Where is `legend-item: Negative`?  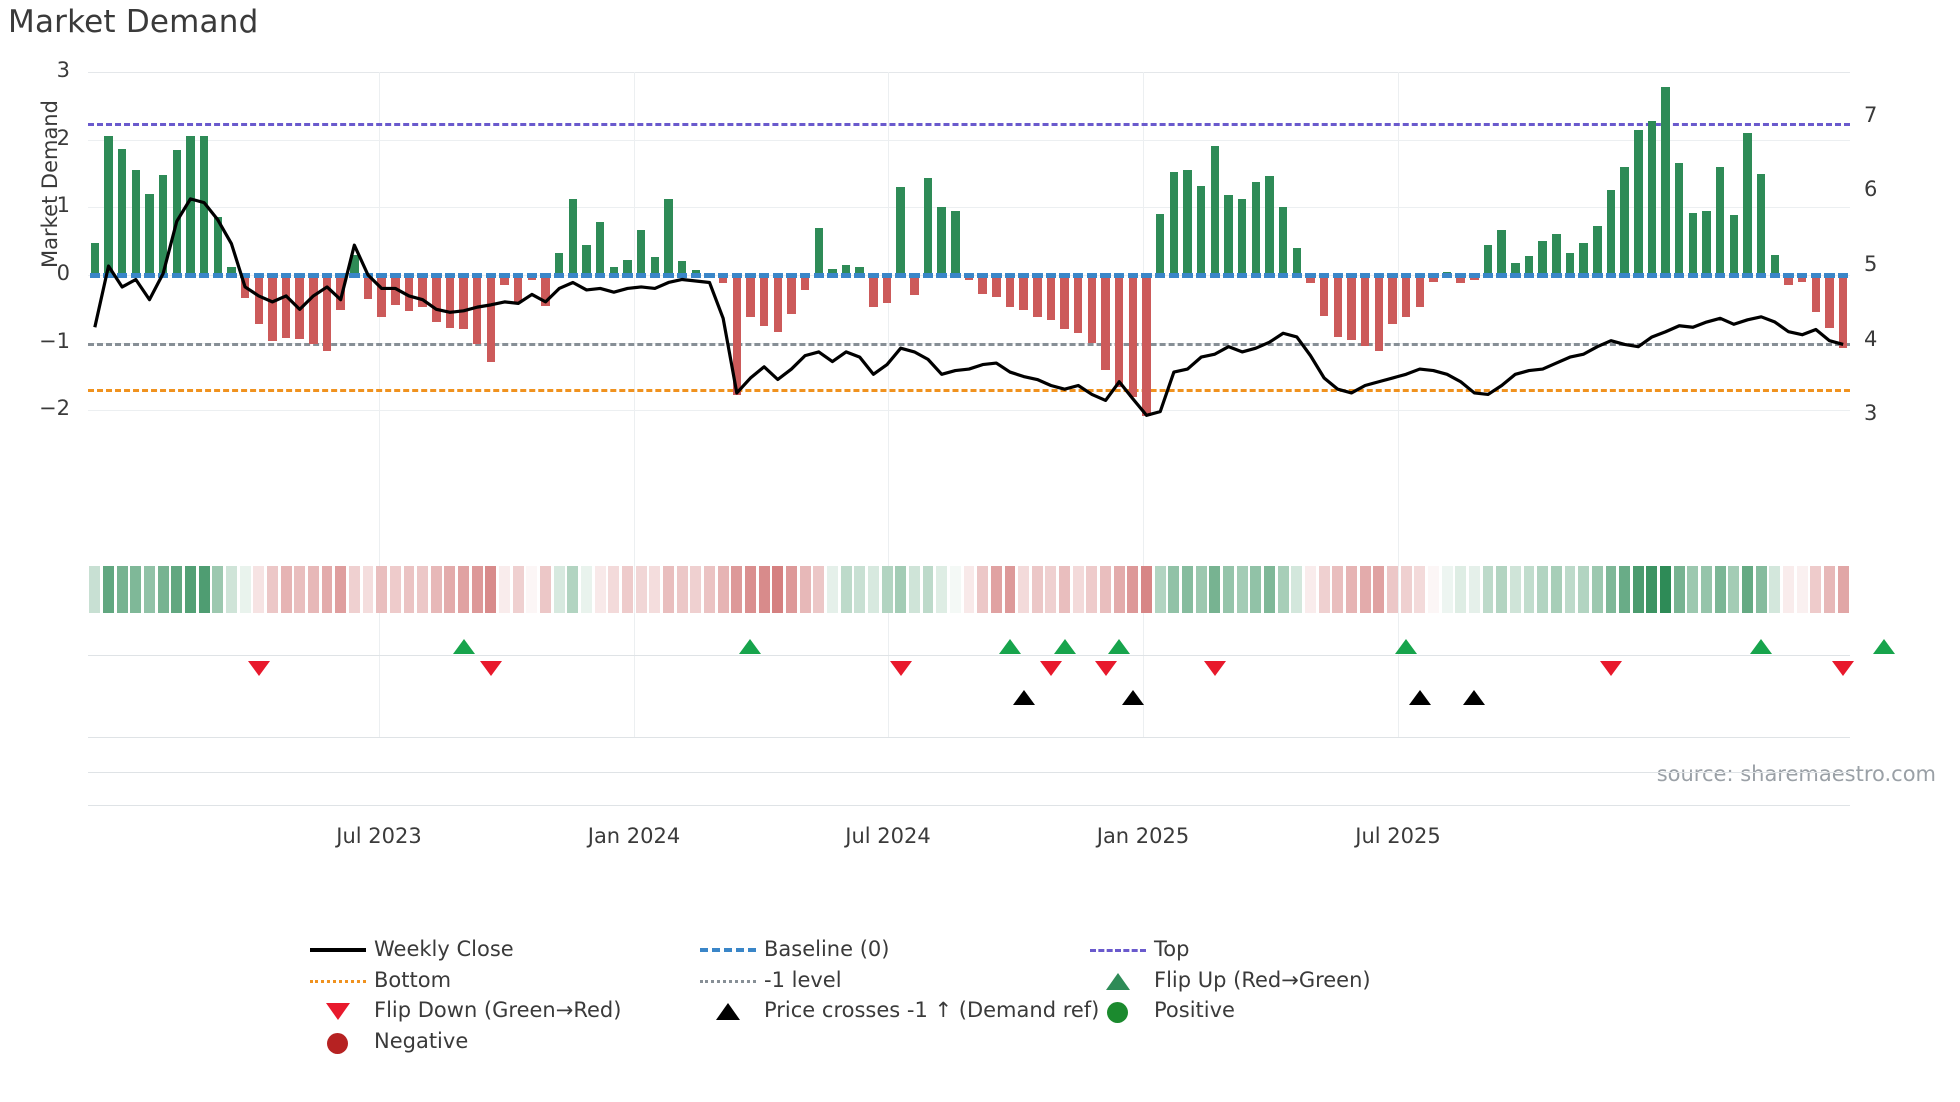 legend-item: Negative is located at coordinates (384, 1041).